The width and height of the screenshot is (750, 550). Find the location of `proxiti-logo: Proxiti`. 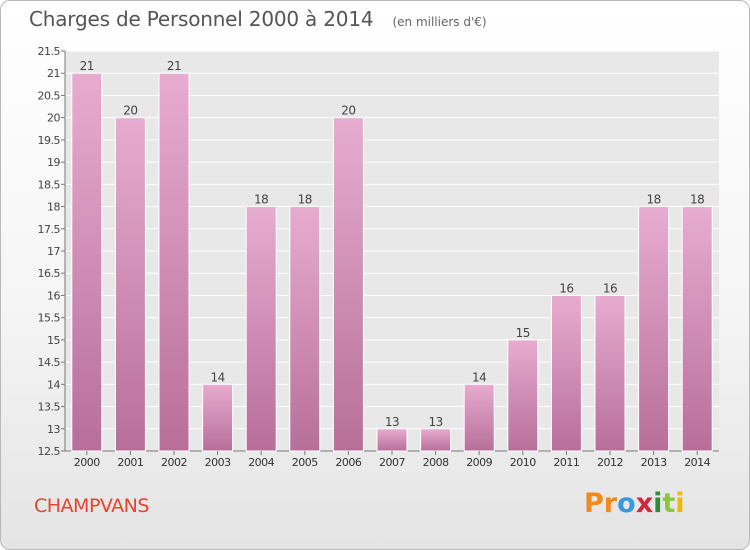

proxiti-logo: Proxiti is located at coordinates (634, 503).